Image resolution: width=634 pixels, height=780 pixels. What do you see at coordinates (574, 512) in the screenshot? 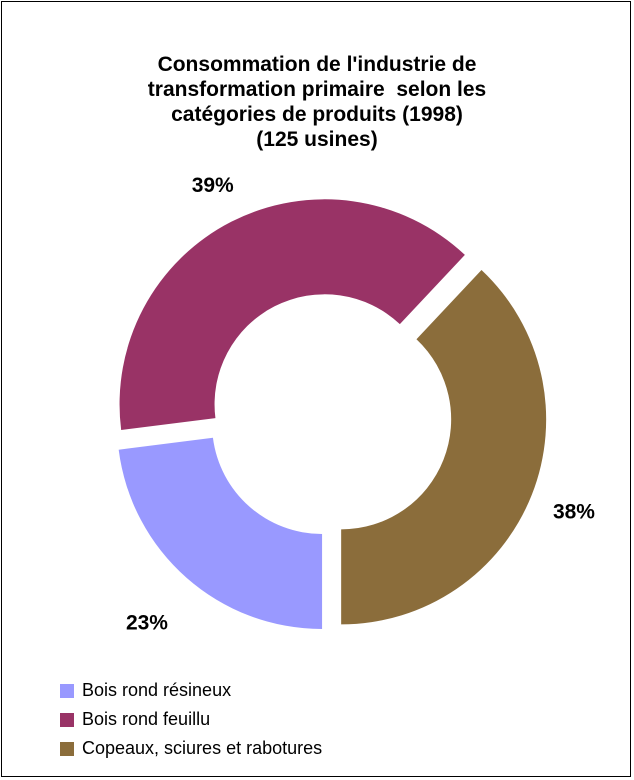
I see `data-label-copeaux: 38%` at bounding box center [574, 512].